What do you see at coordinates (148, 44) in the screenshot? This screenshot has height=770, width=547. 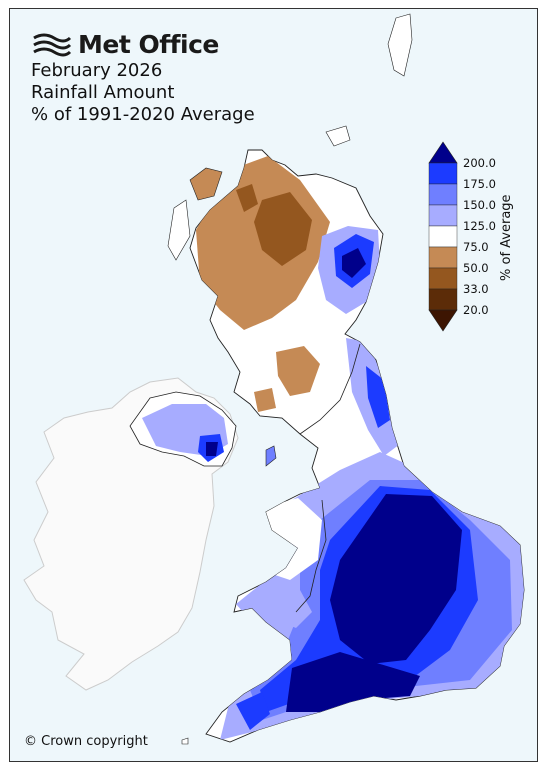 I see `brand-name: Met Office` at bounding box center [148, 44].